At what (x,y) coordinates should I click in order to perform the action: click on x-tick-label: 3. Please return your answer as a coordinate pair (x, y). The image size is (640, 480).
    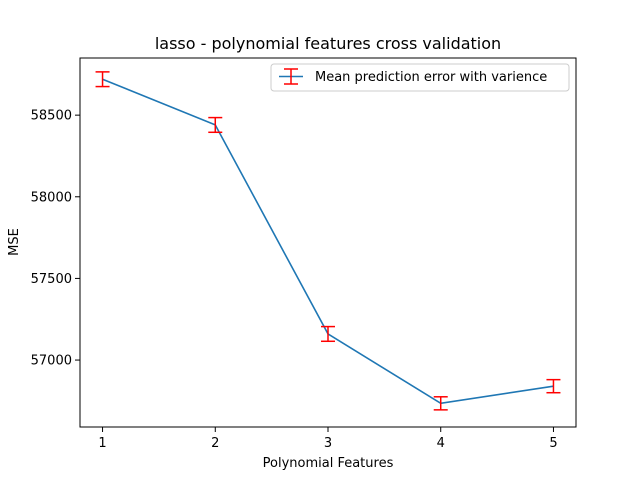
    Looking at the image, I should click on (328, 443).